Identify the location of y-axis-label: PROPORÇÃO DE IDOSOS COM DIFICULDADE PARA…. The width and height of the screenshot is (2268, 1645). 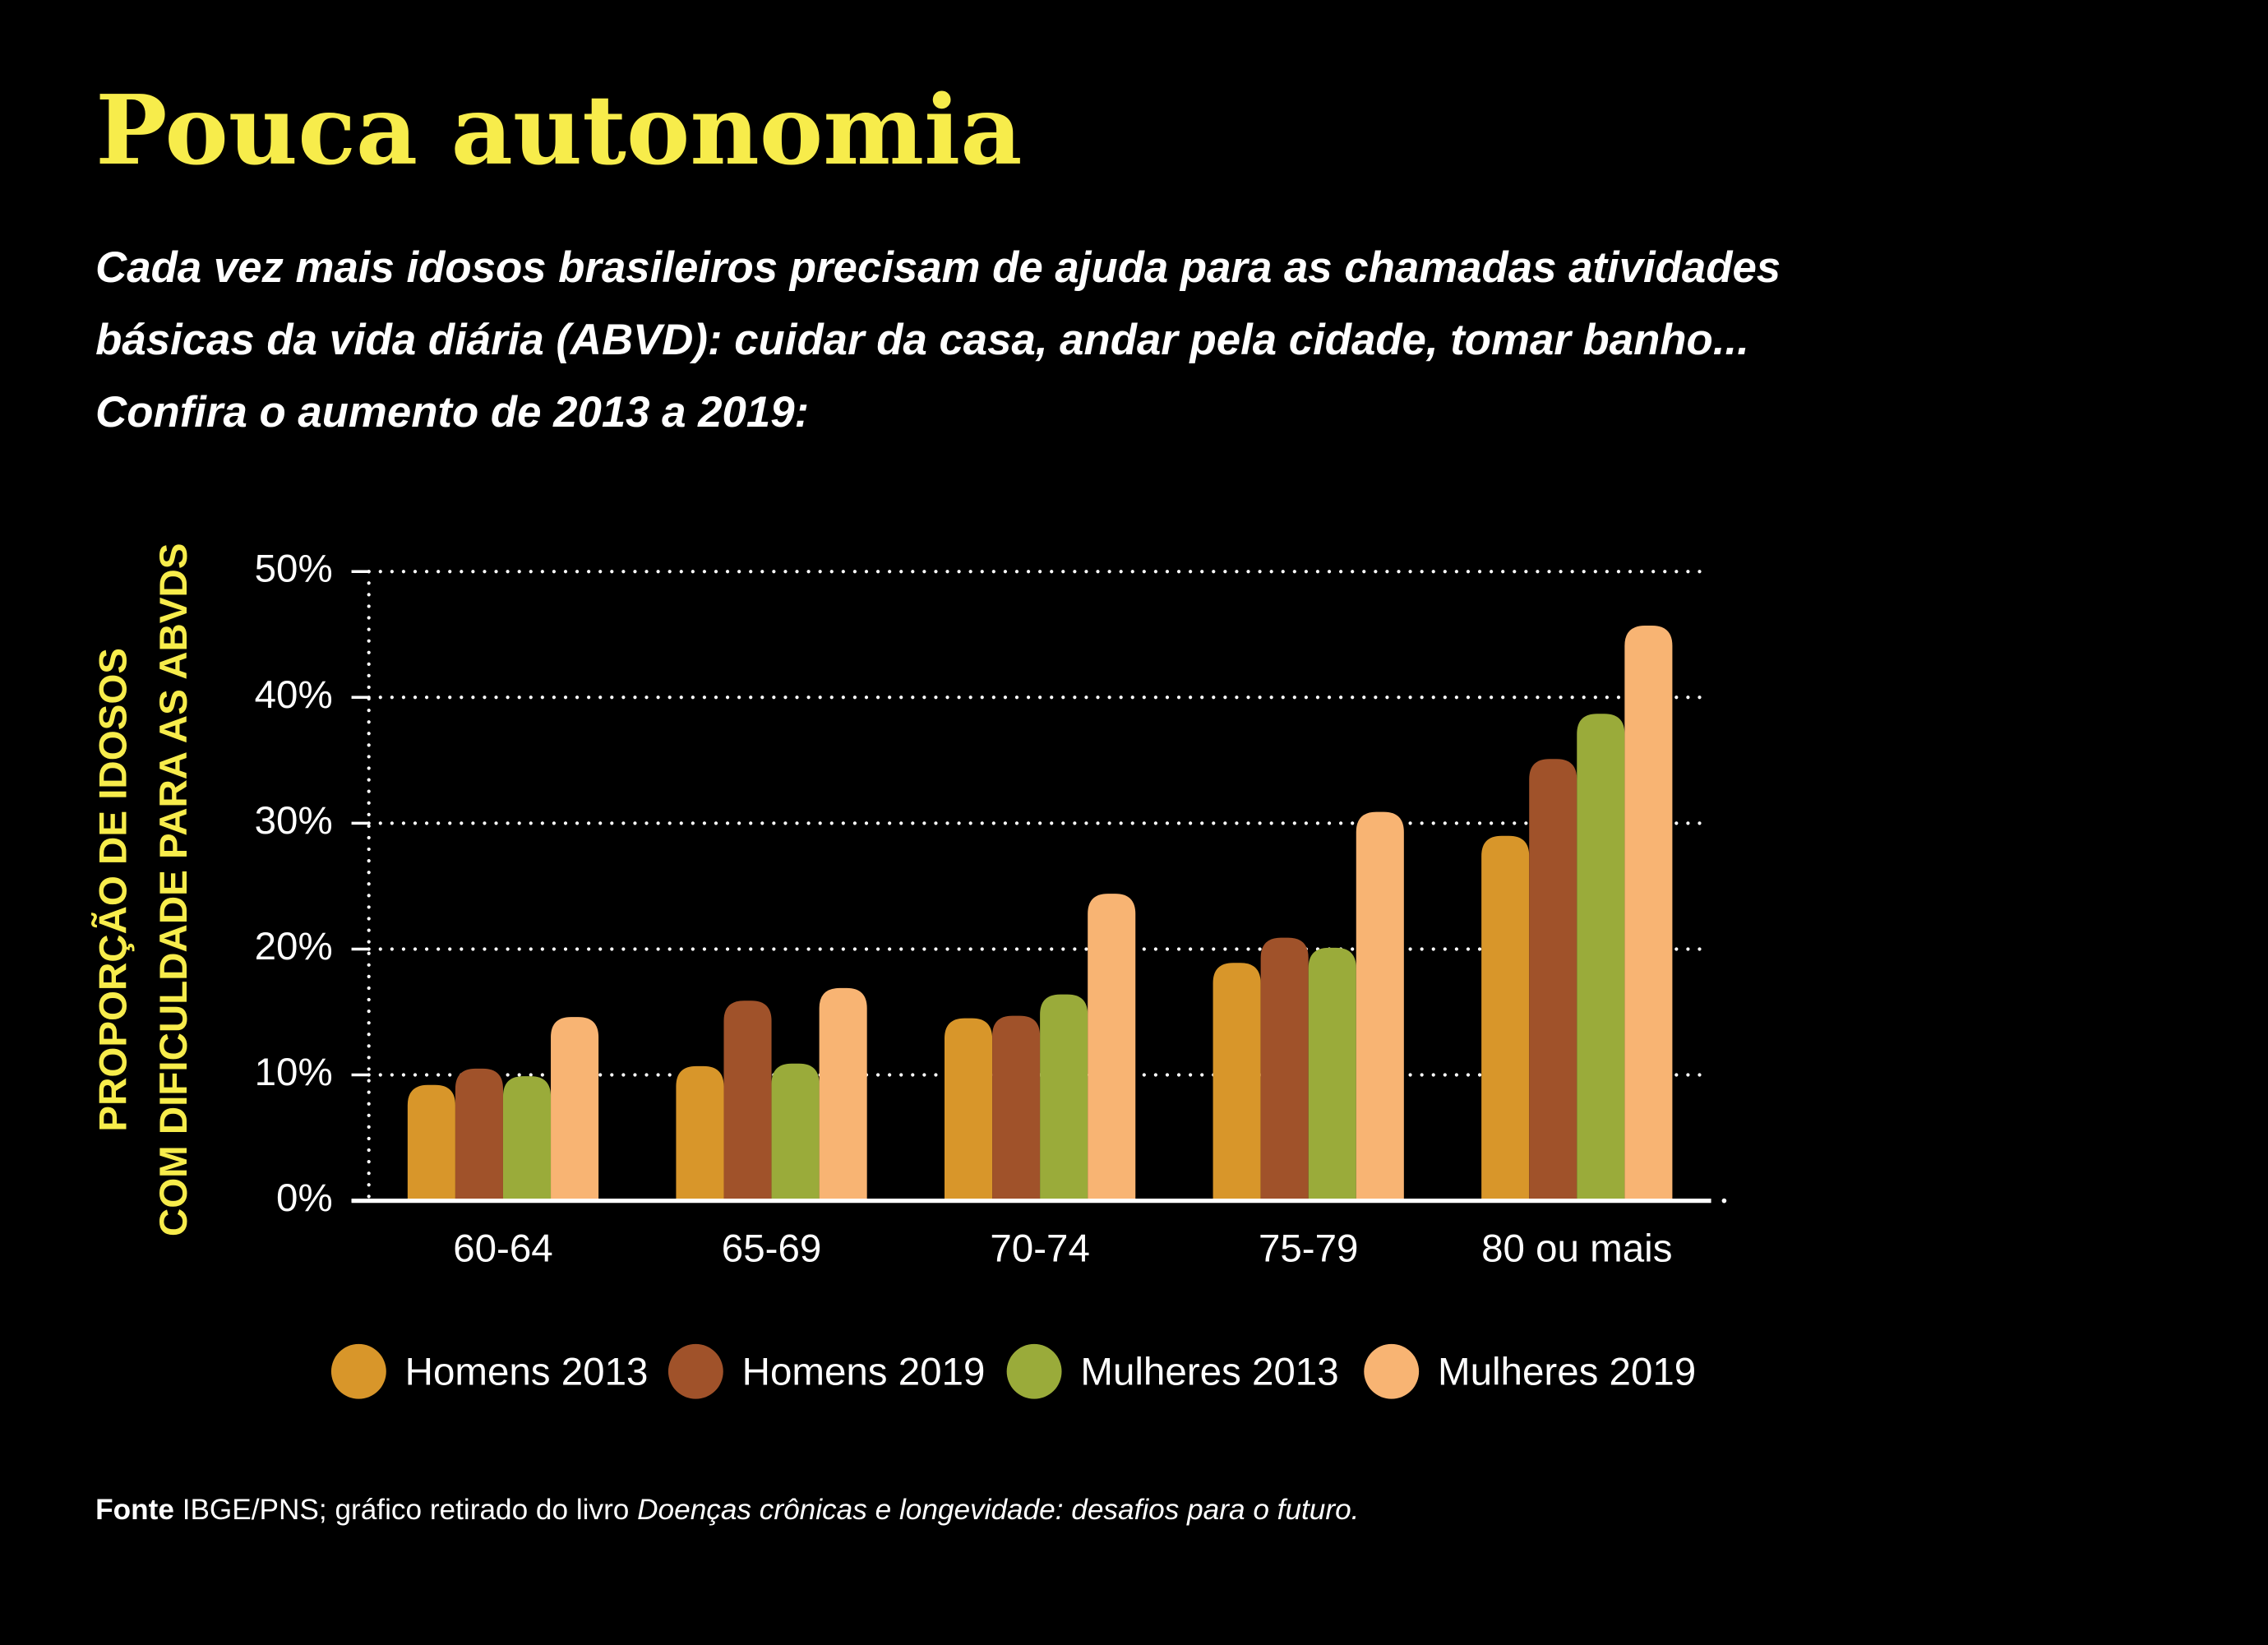
(143, 890).